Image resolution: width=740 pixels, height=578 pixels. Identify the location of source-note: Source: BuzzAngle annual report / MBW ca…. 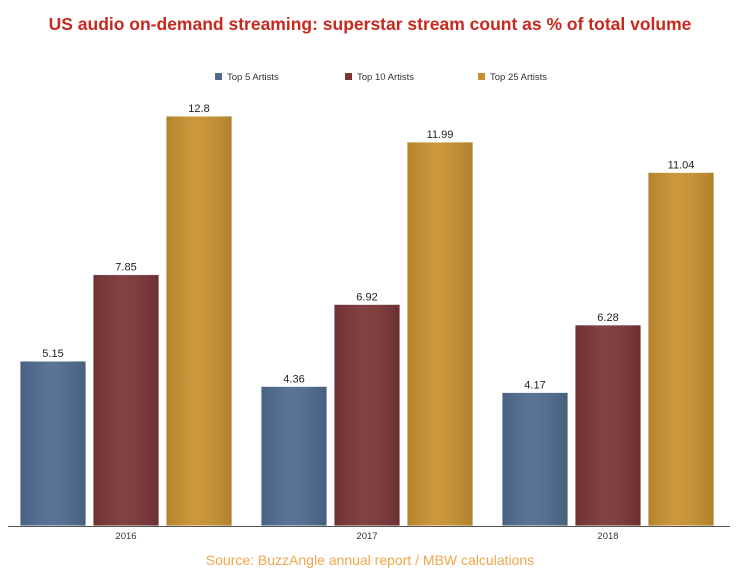
(370, 560).